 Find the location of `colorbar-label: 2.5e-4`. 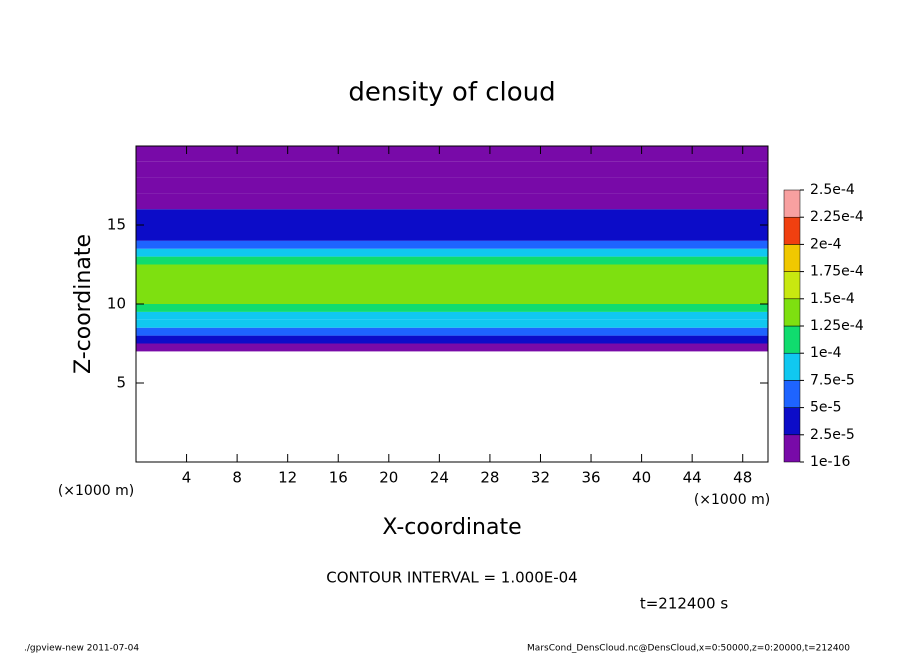

colorbar-label: 2.5e-4 is located at coordinates (832, 190).